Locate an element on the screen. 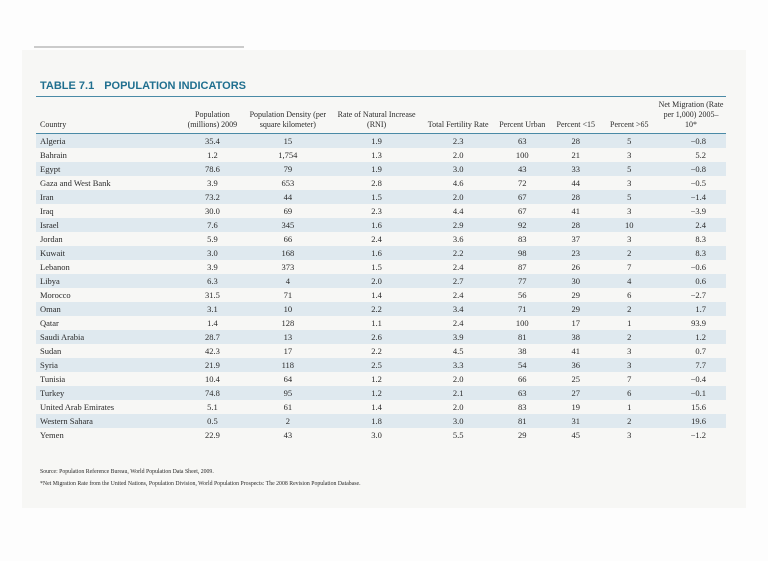  column-header: Rate of Natural Increase (RNI) is located at coordinates (376, 117).